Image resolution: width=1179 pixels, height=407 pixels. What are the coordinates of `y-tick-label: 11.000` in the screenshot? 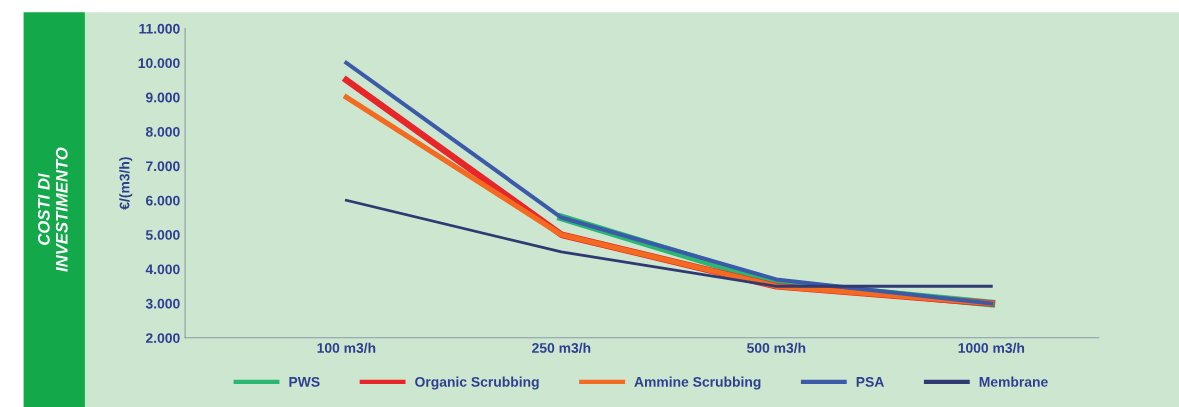 It's located at (159, 28).